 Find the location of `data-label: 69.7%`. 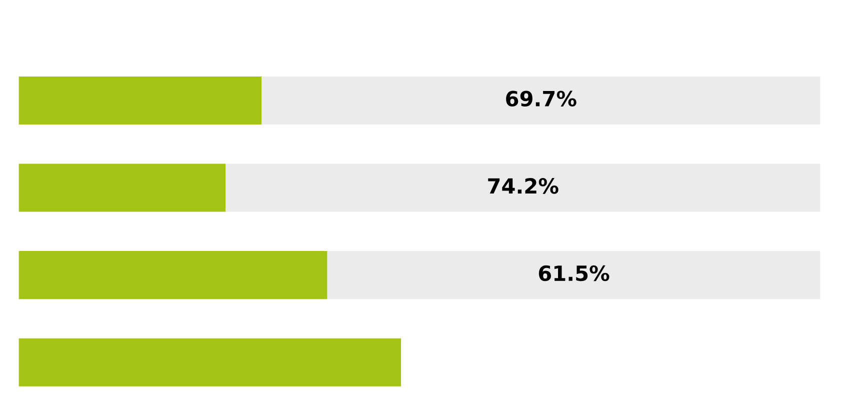

data-label: 69.7% is located at coordinates (541, 98).